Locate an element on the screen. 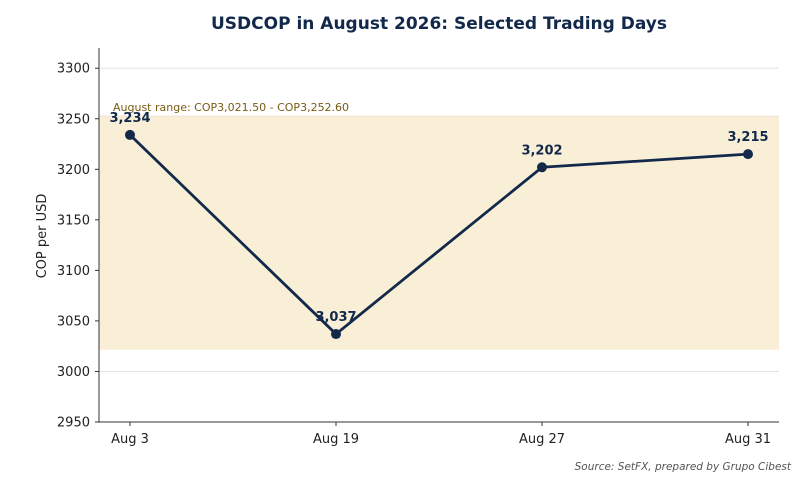 The width and height of the screenshot is (800, 480). y-tick-label: 2950 is located at coordinates (73, 423).